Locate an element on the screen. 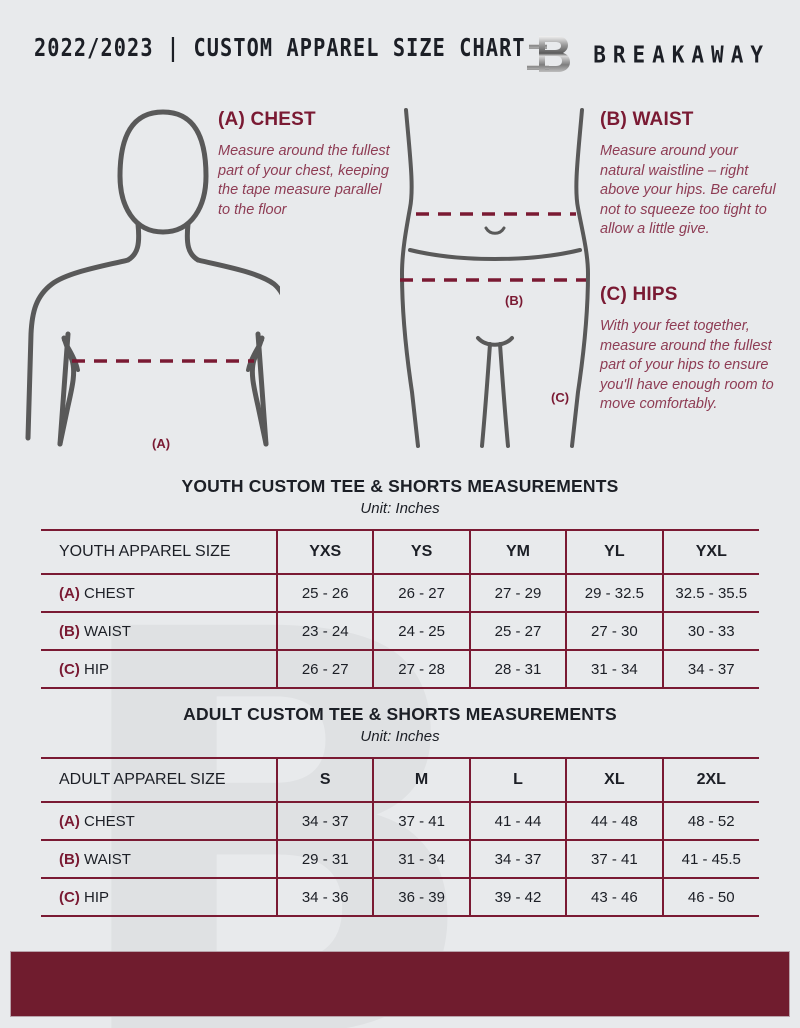  marker-a-label: (A) is located at coordinates (161, 443).